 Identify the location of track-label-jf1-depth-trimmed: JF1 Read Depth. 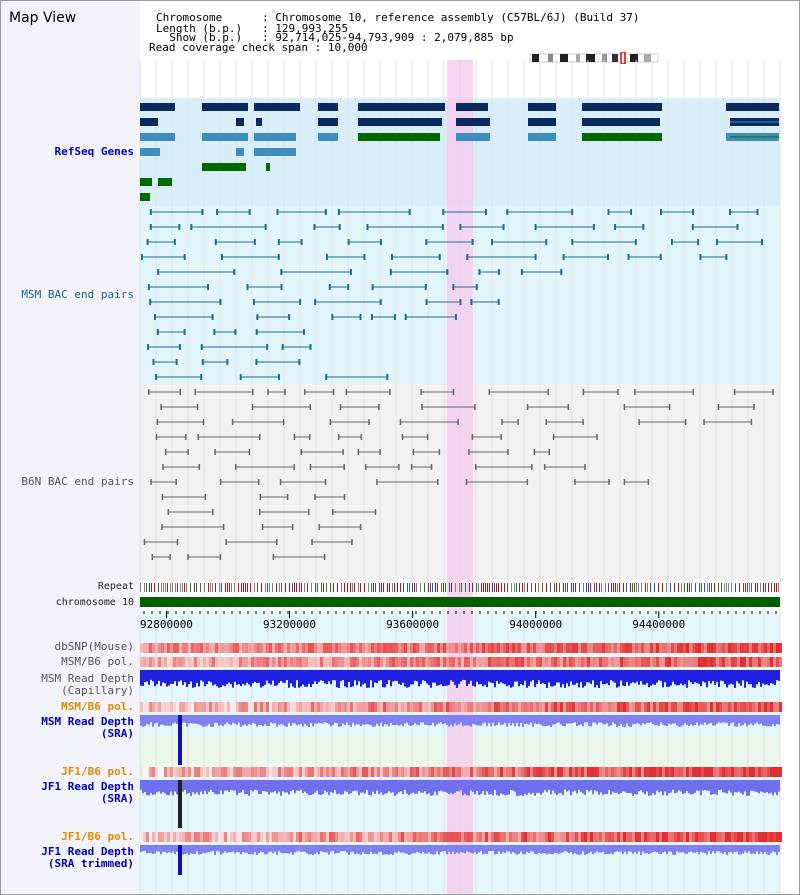
(87, 851).